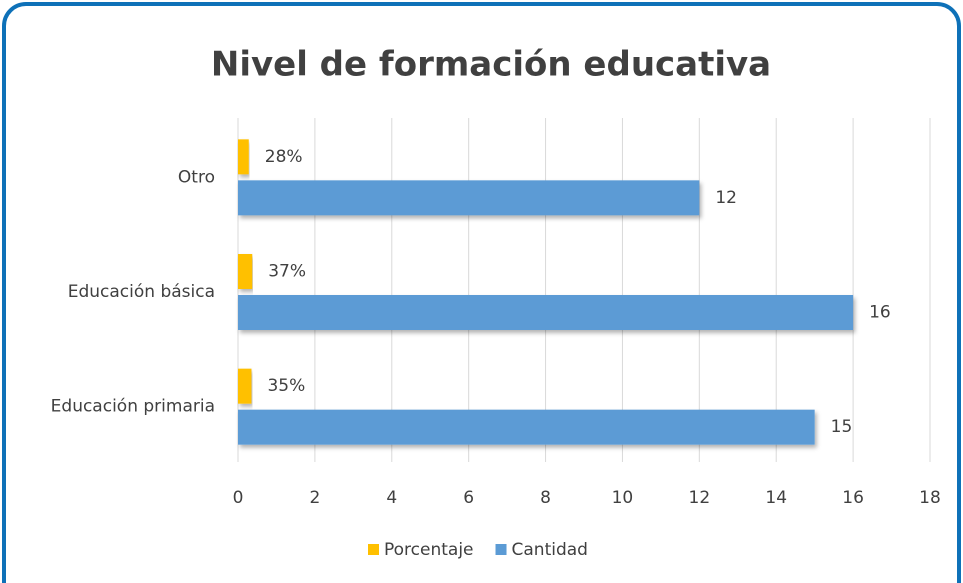 This screenshot has width=963, height=583. What do you see at coordinates (196, 177) in the screenshot?
I see `y-tick-label: Otro` at bounding box center [196, 177].